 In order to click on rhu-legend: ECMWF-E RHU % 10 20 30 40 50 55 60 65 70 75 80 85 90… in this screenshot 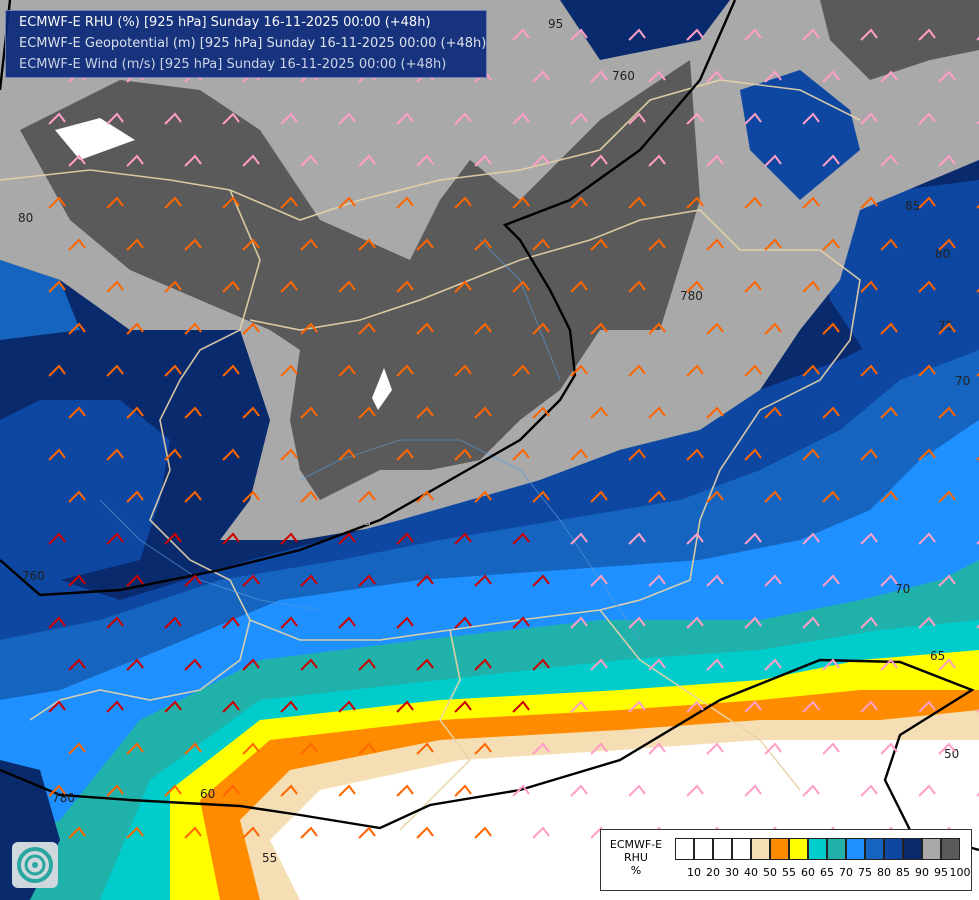, I will do `click(786, 860)`.